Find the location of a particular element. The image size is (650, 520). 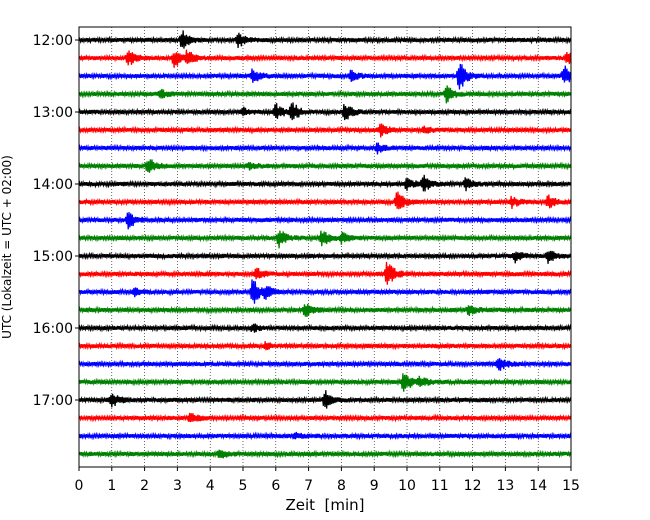

x-tick-label: 9 is located at coordinates (374, 486).